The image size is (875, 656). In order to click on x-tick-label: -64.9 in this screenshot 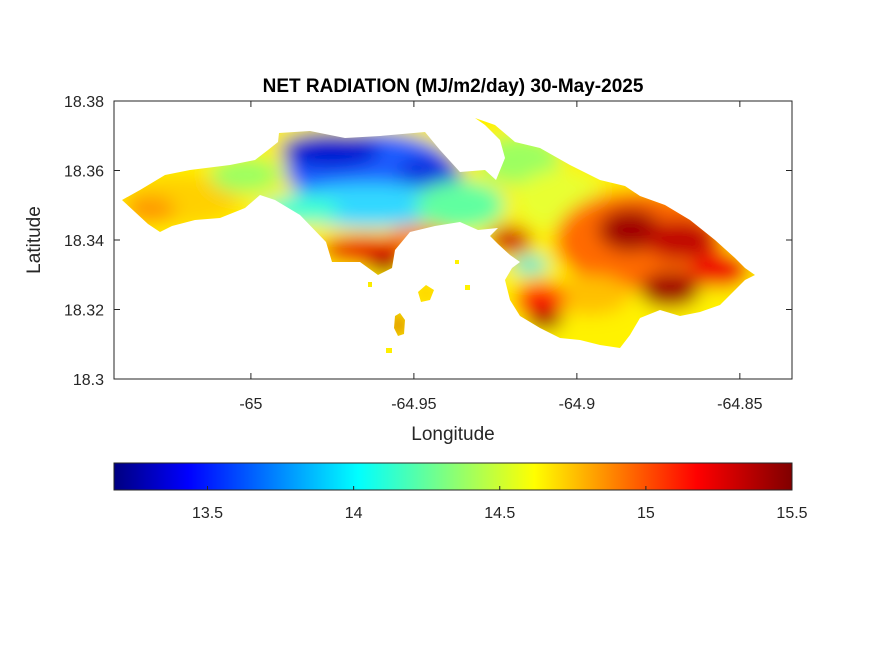, I will do `click(577, 404)`.